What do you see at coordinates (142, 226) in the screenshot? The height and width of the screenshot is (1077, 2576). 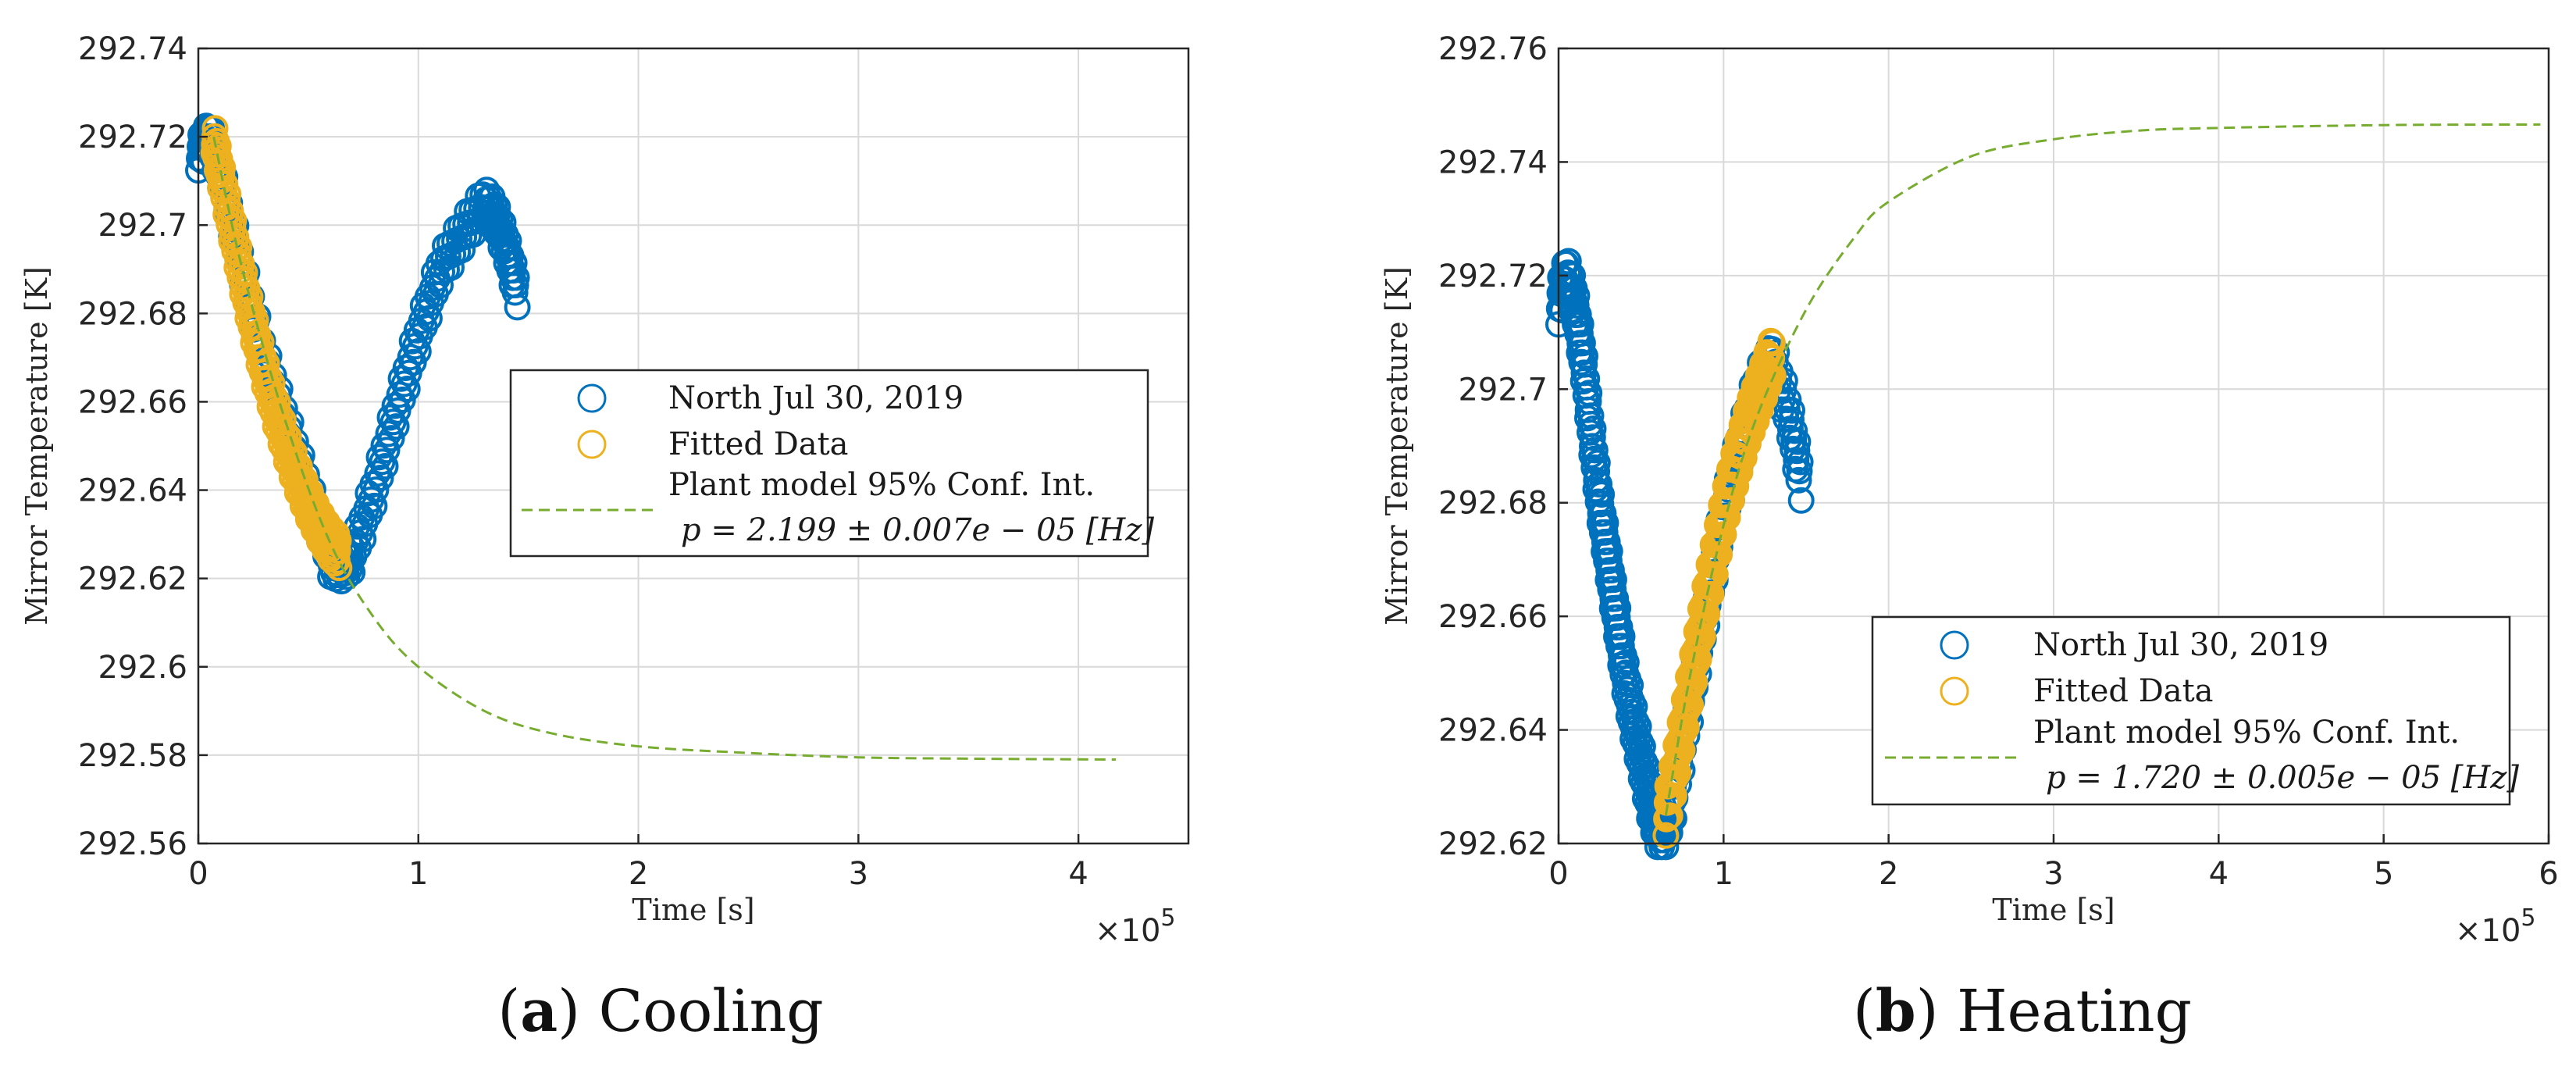 I see `cooling-y-tick-label: 292.7` at bounding box center [142, 226].